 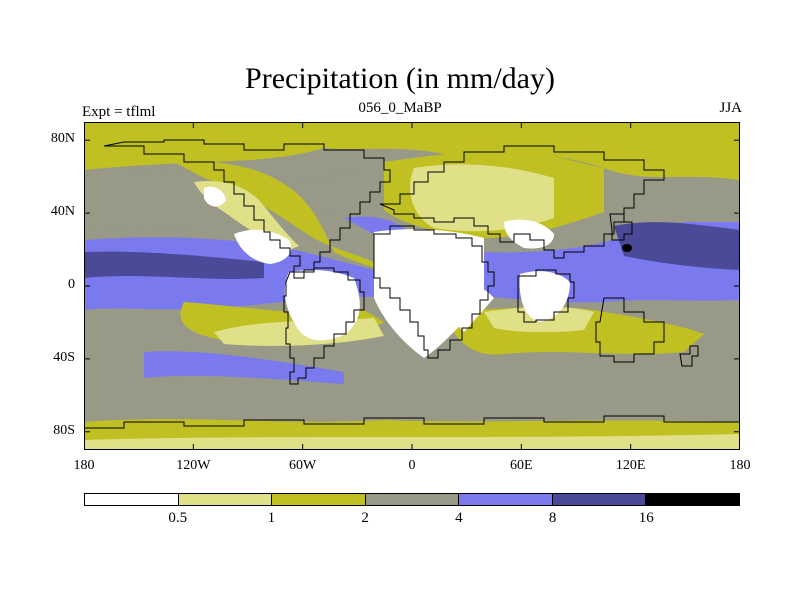 What do you see at coordinates (482, 198) in the screenshot?
I see `field-eurasia-pale` at bounding box center [482, 198].